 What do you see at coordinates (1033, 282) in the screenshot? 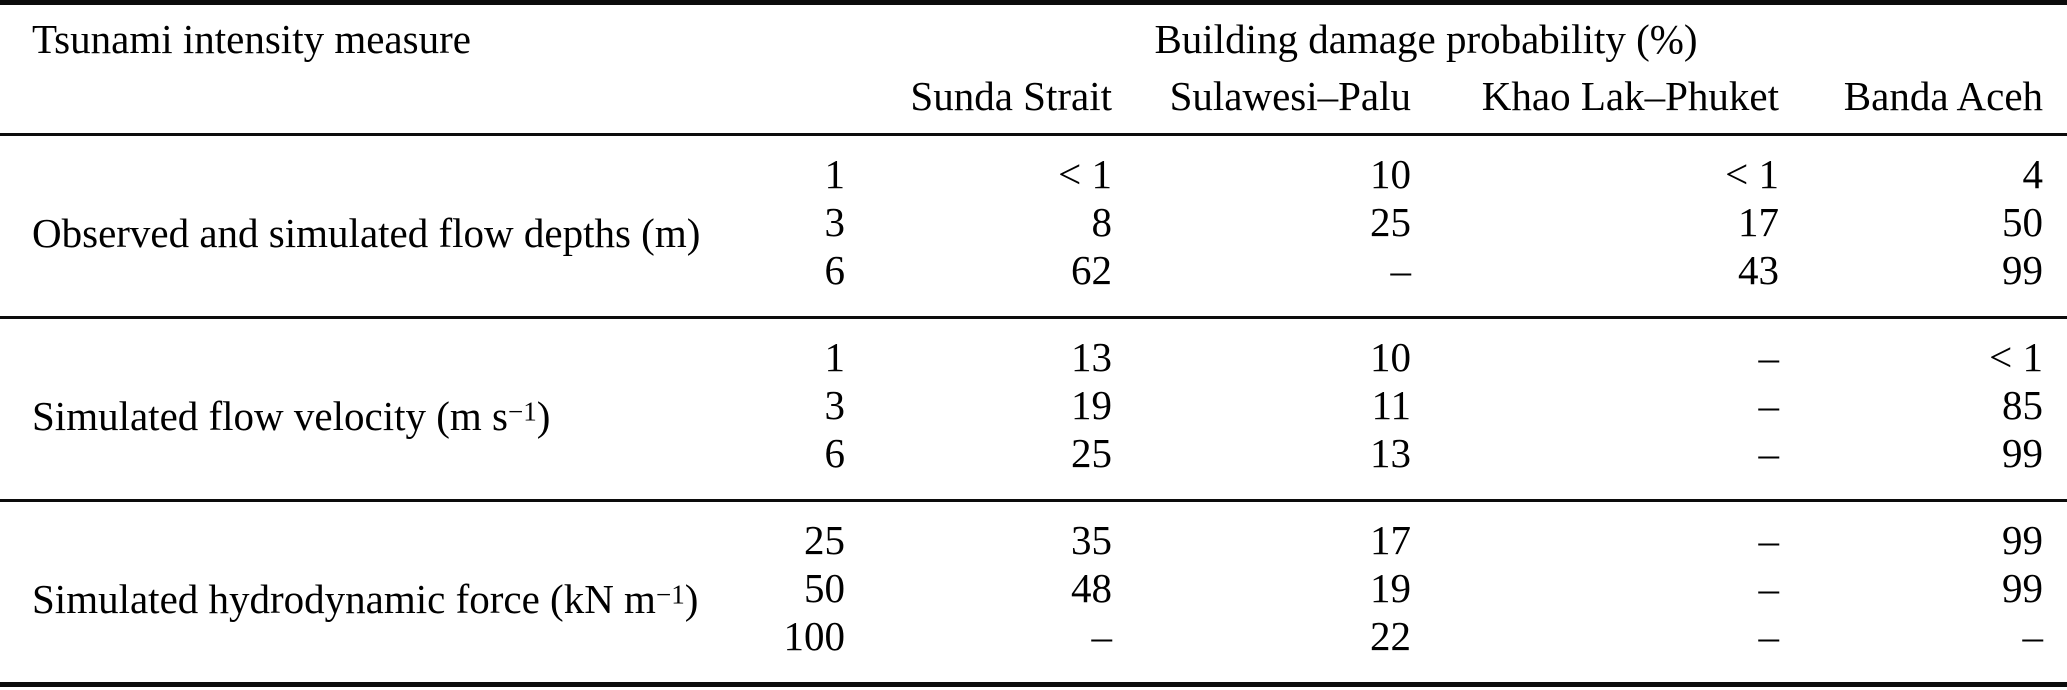
I see `table-row: 6 62 – 43 99` at bounding box center [1033, 282].